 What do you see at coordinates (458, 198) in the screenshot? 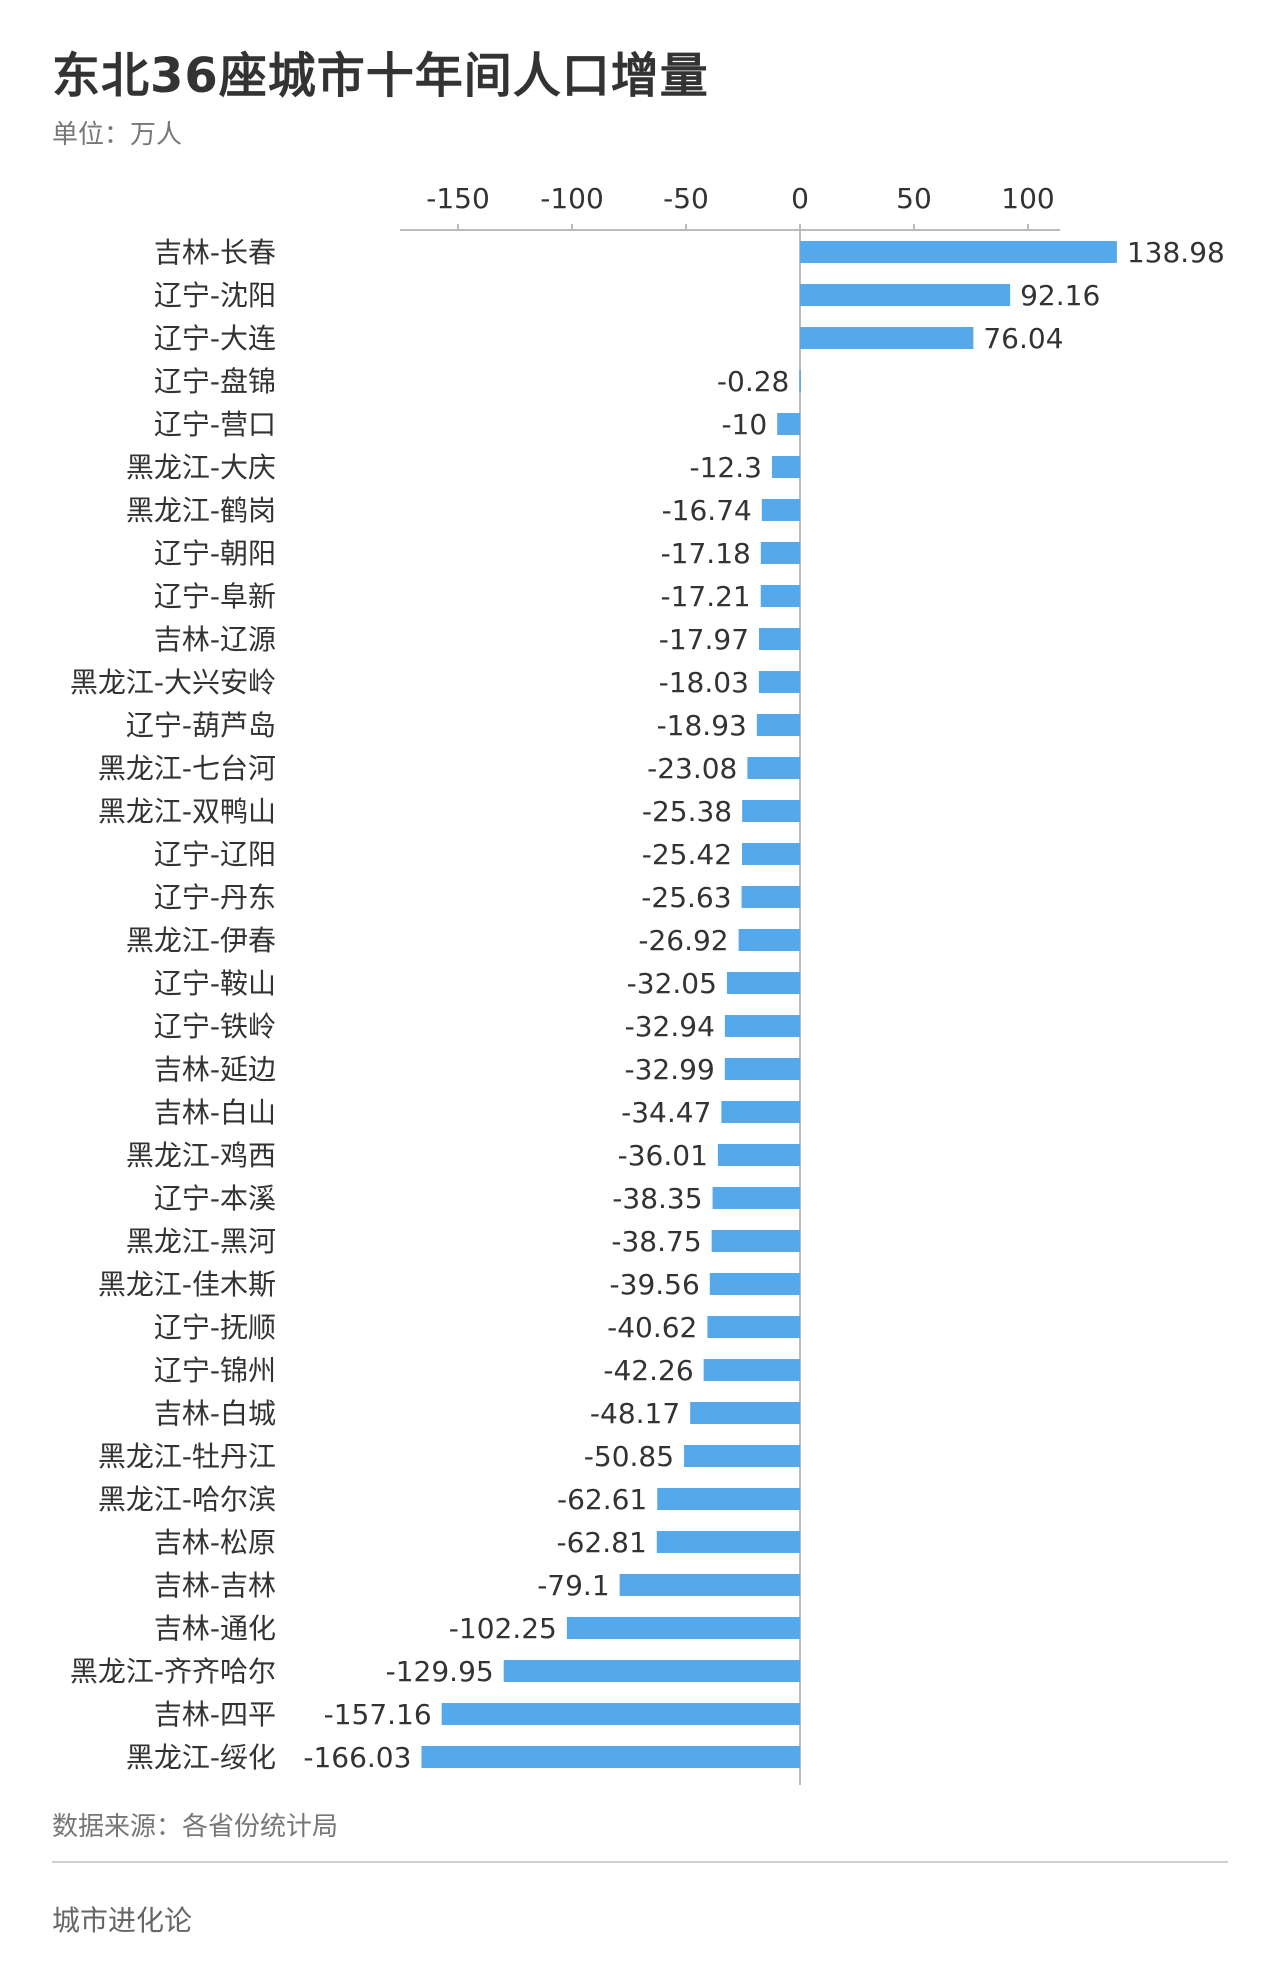
I see `x-tick-label: -150` at bounding box center [458, 198].